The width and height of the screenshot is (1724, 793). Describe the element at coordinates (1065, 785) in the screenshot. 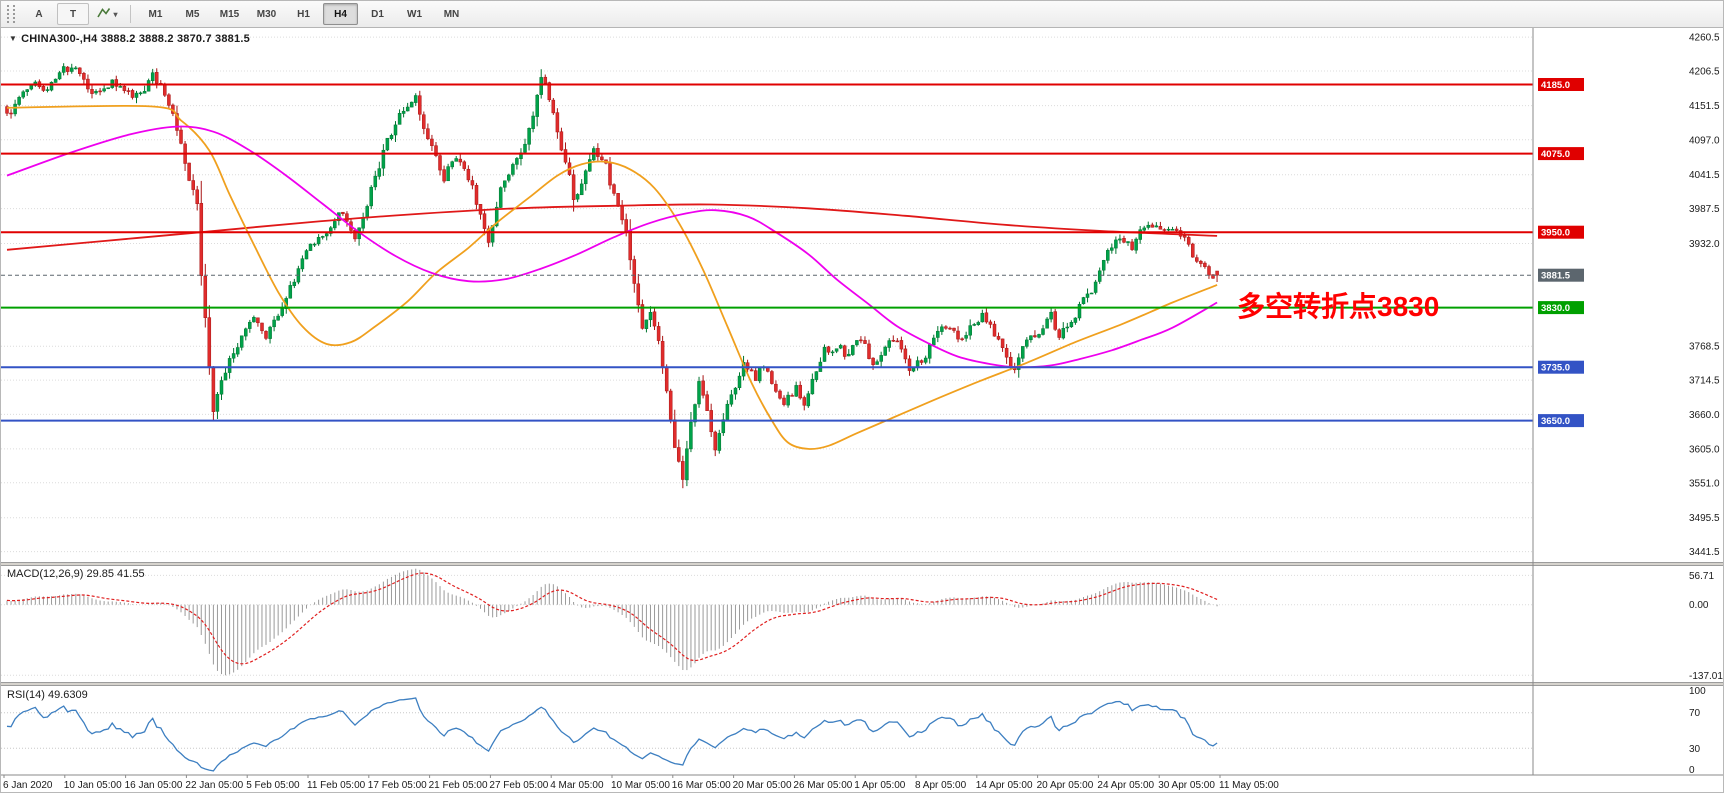

I see `svg-text: 20 Apr 05:00` at that location.